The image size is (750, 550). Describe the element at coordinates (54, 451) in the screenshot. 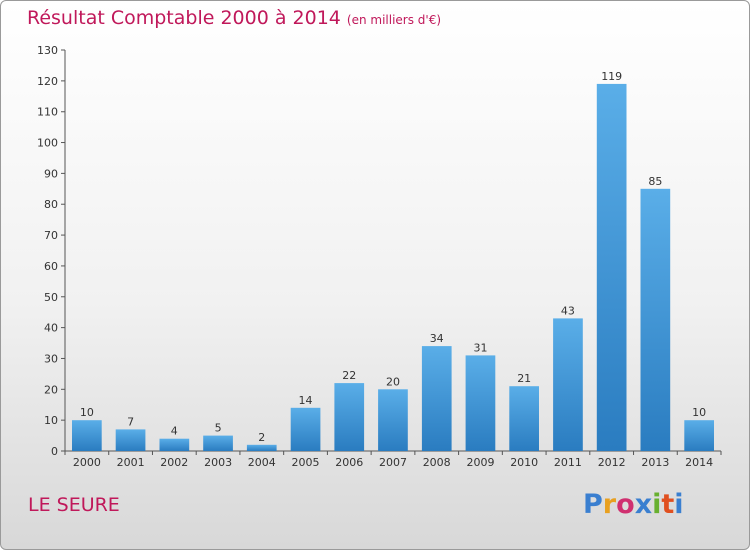

I see `y-tick-label: 0` at that location.